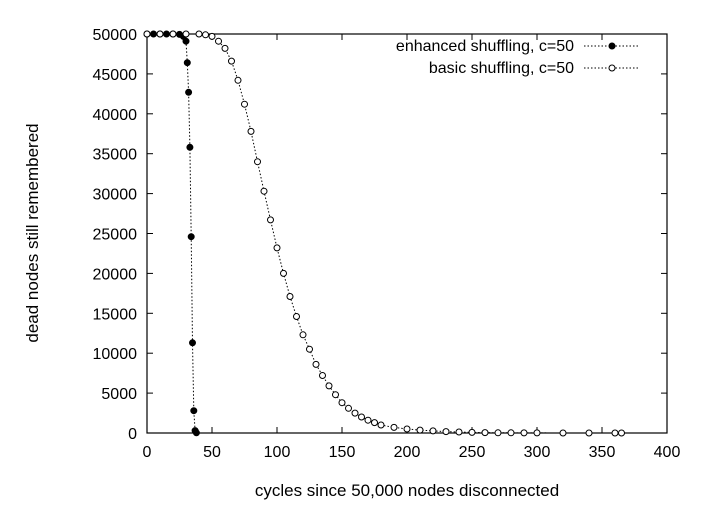 The width and height of the screenshot is (712, 510). I want to click on y-tick-label: 25000, so click(115, 235).